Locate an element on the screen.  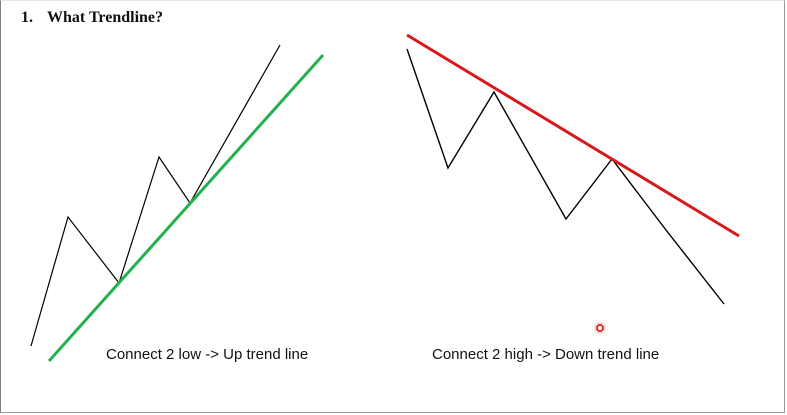
heading-title: What Trendline? is located at coordinates (105, 17).